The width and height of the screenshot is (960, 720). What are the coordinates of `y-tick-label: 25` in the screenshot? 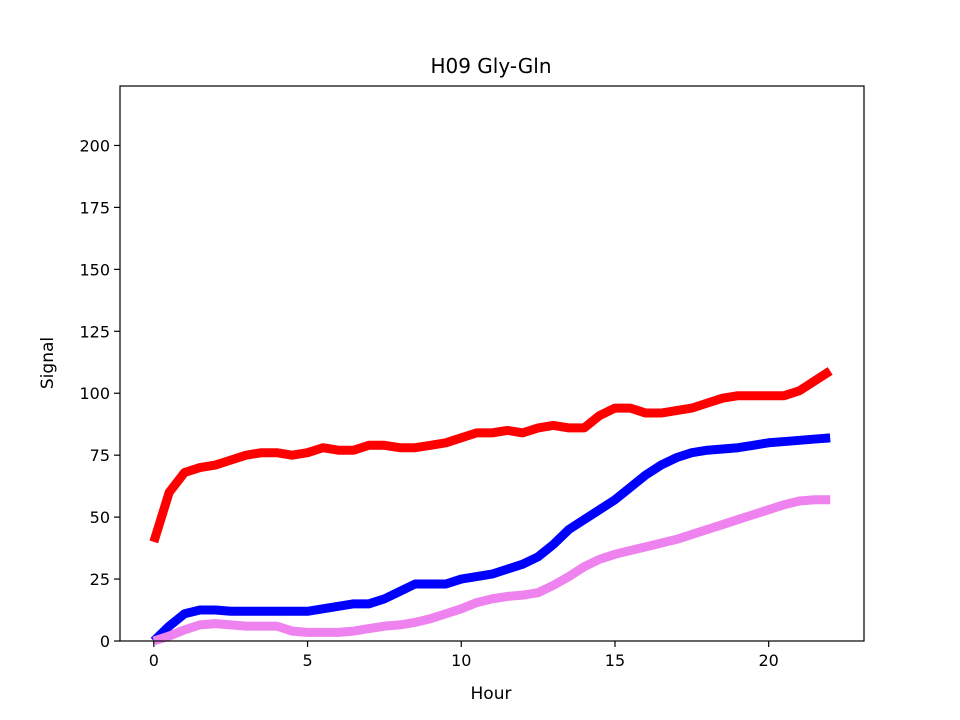 It's located at (100, 579).